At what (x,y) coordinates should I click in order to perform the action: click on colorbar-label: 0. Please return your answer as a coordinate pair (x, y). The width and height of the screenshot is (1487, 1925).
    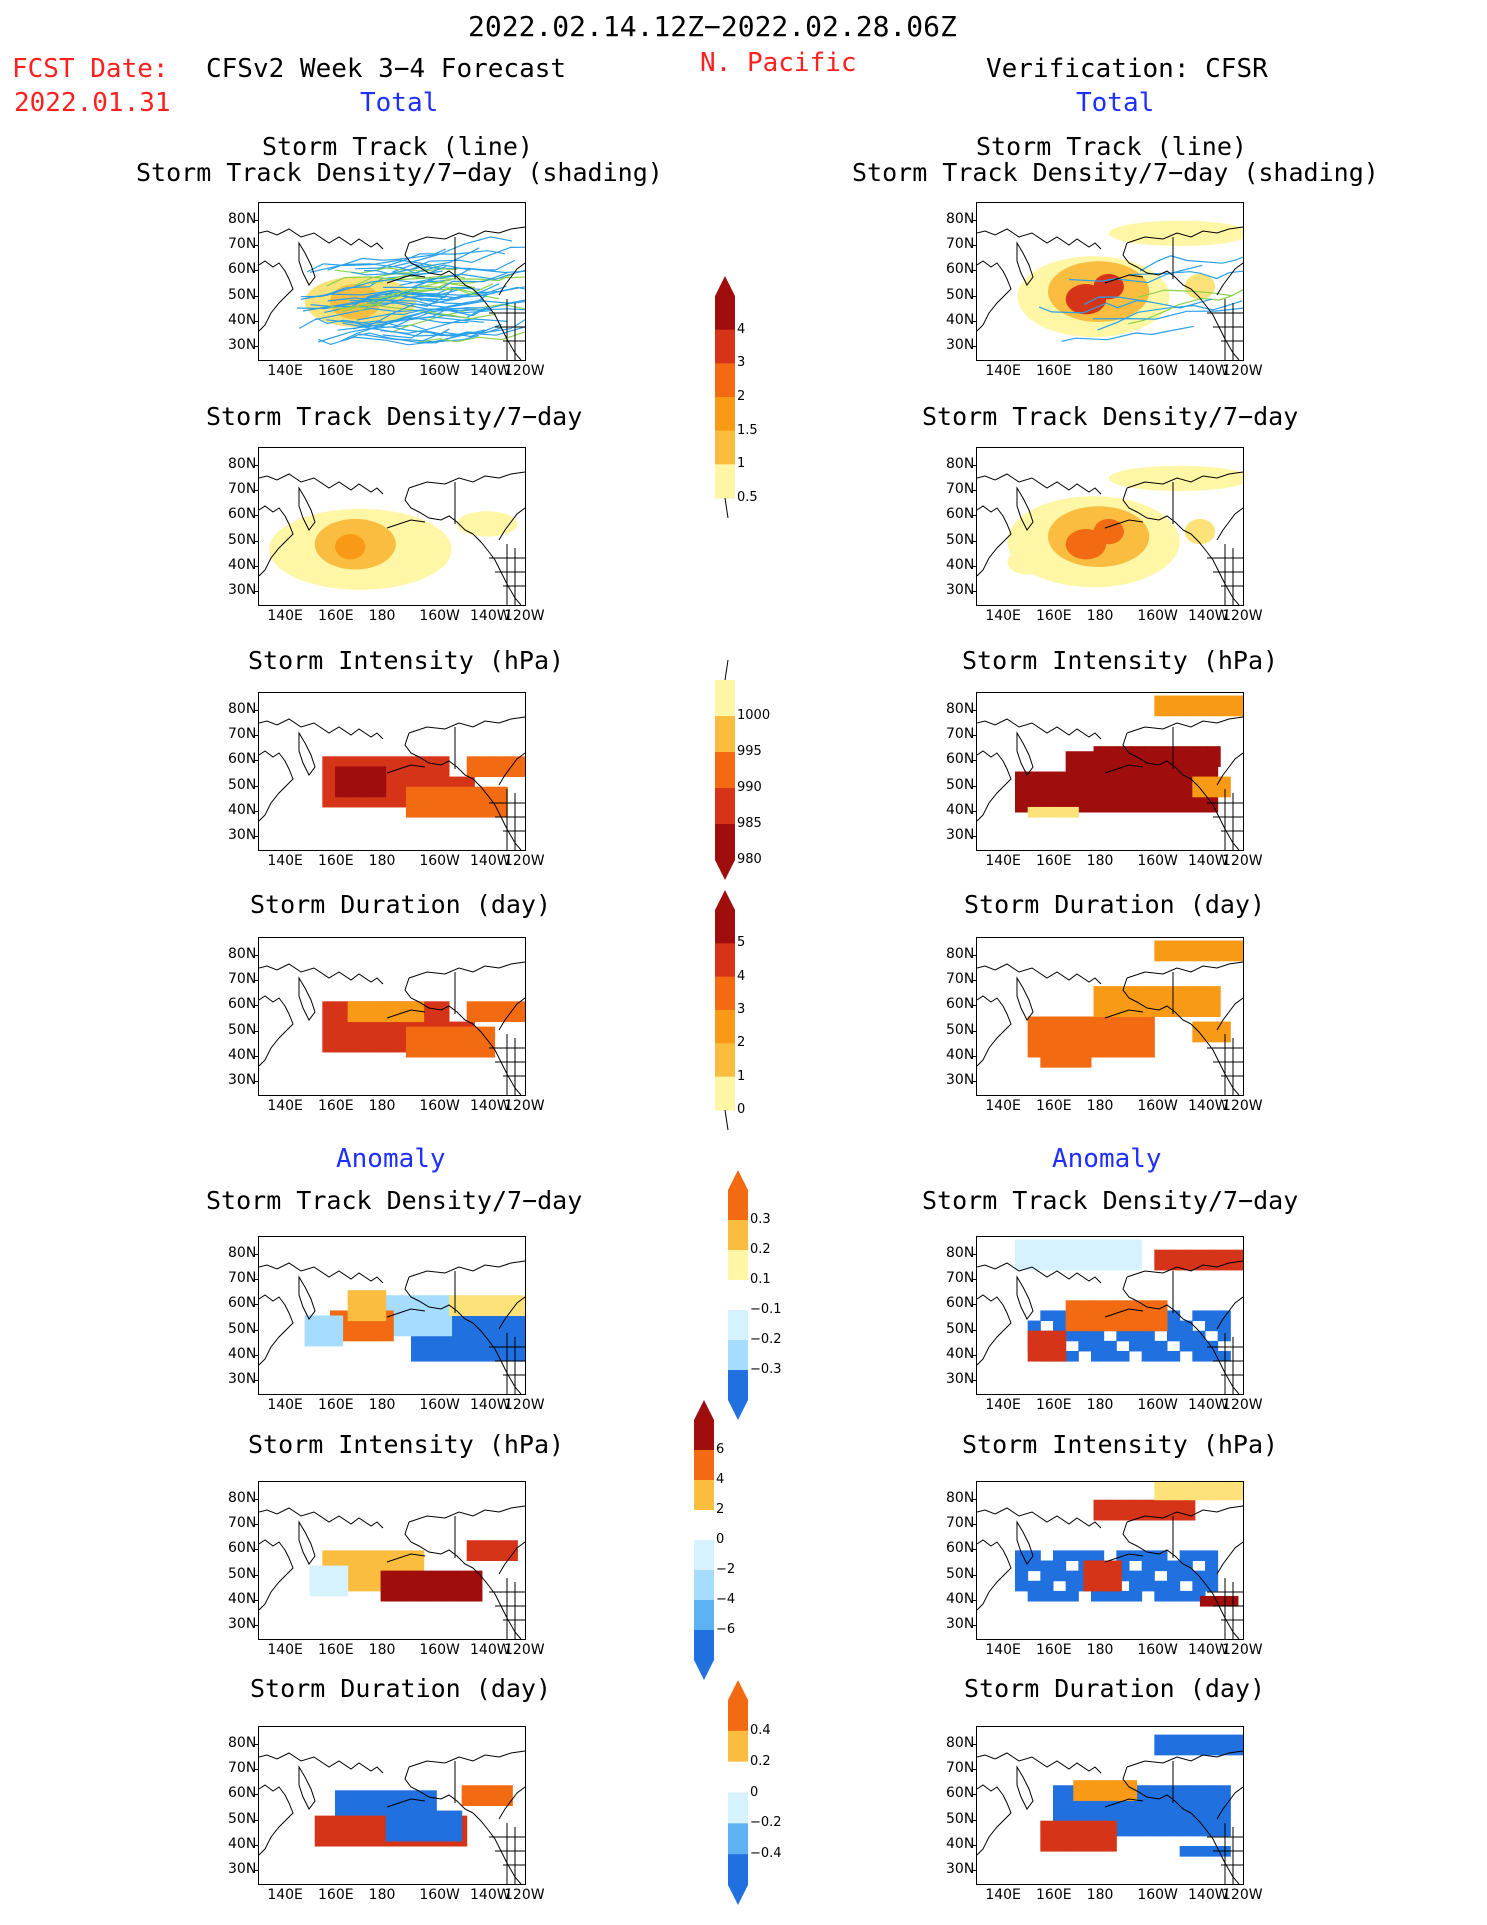
    Looking at the image, I should click on (754, 1792).